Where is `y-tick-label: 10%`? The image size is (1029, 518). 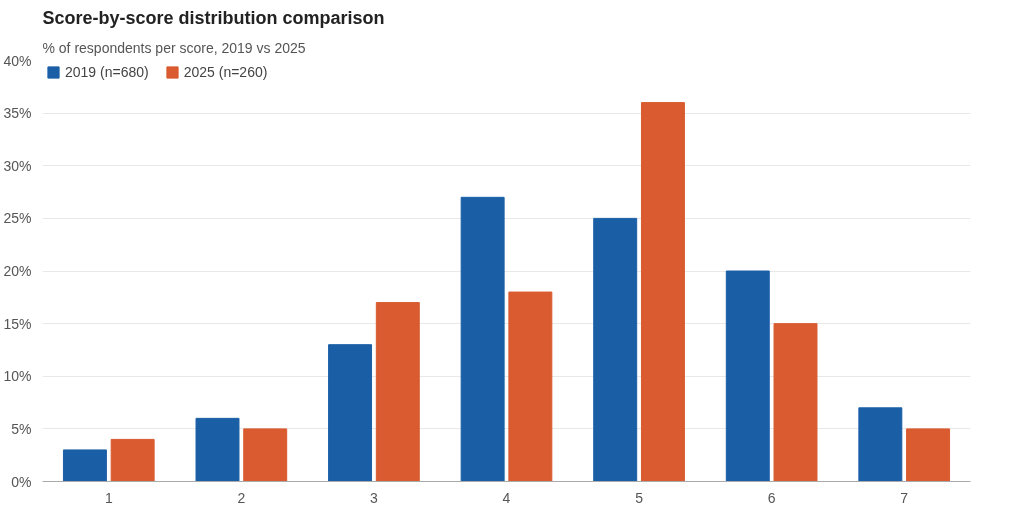 y-tick-label: 10% is located at coordinates (17, 376).